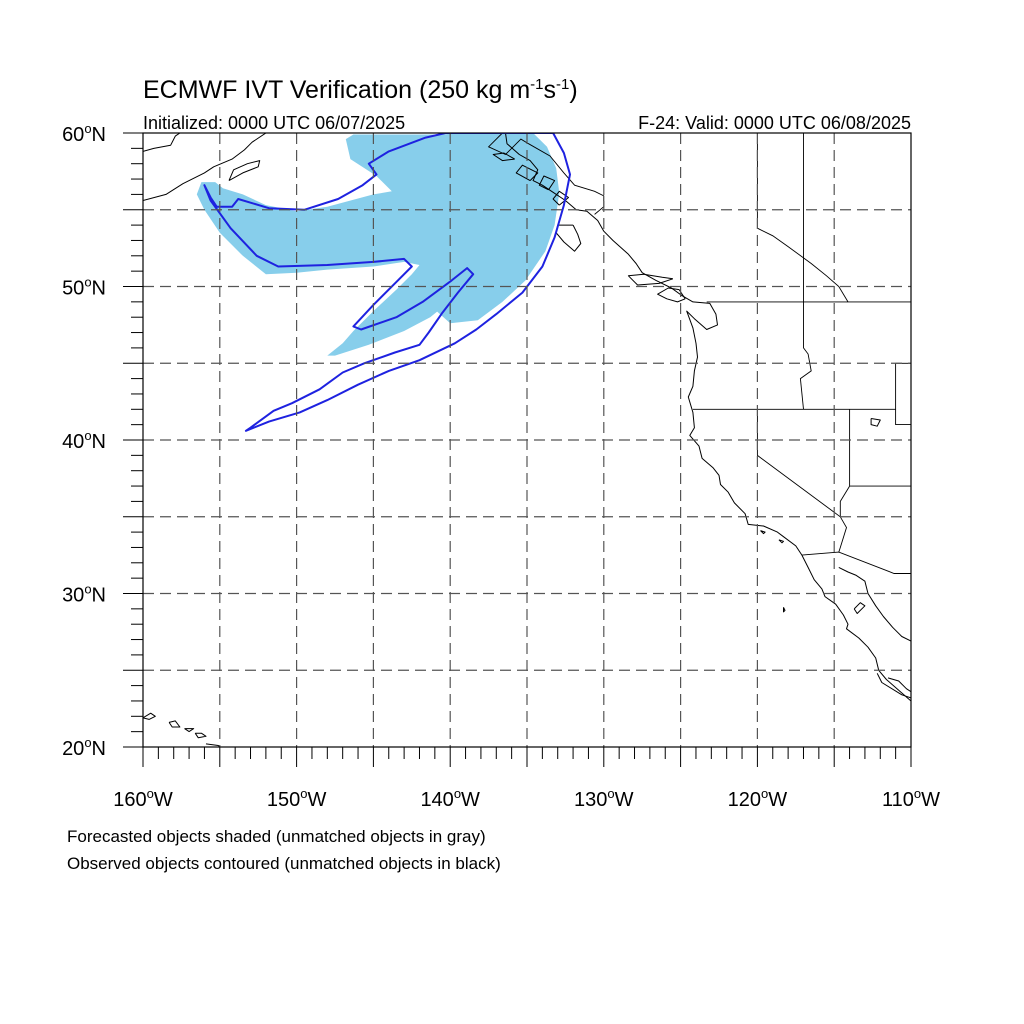 The image size is (1024, 1024). Describe the element at coordinates (143, 798) in the screenshot. I see `lon-tick-label: 160oW` at that location.